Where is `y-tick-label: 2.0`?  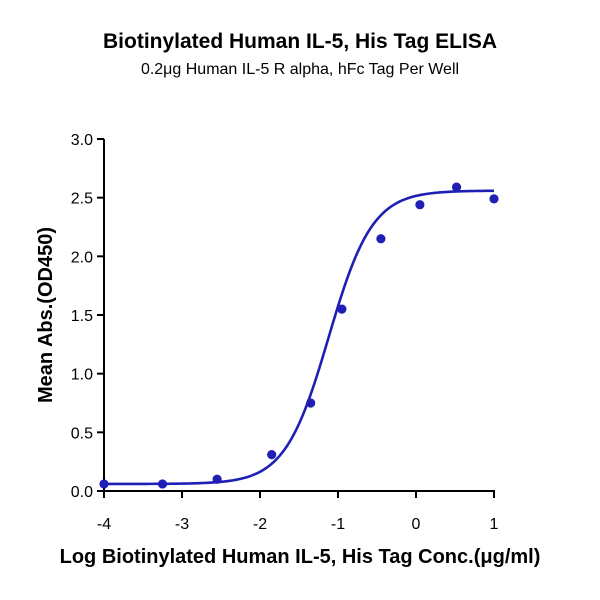
y-tick-label: 2.0 is located at coordinates (82, 257).